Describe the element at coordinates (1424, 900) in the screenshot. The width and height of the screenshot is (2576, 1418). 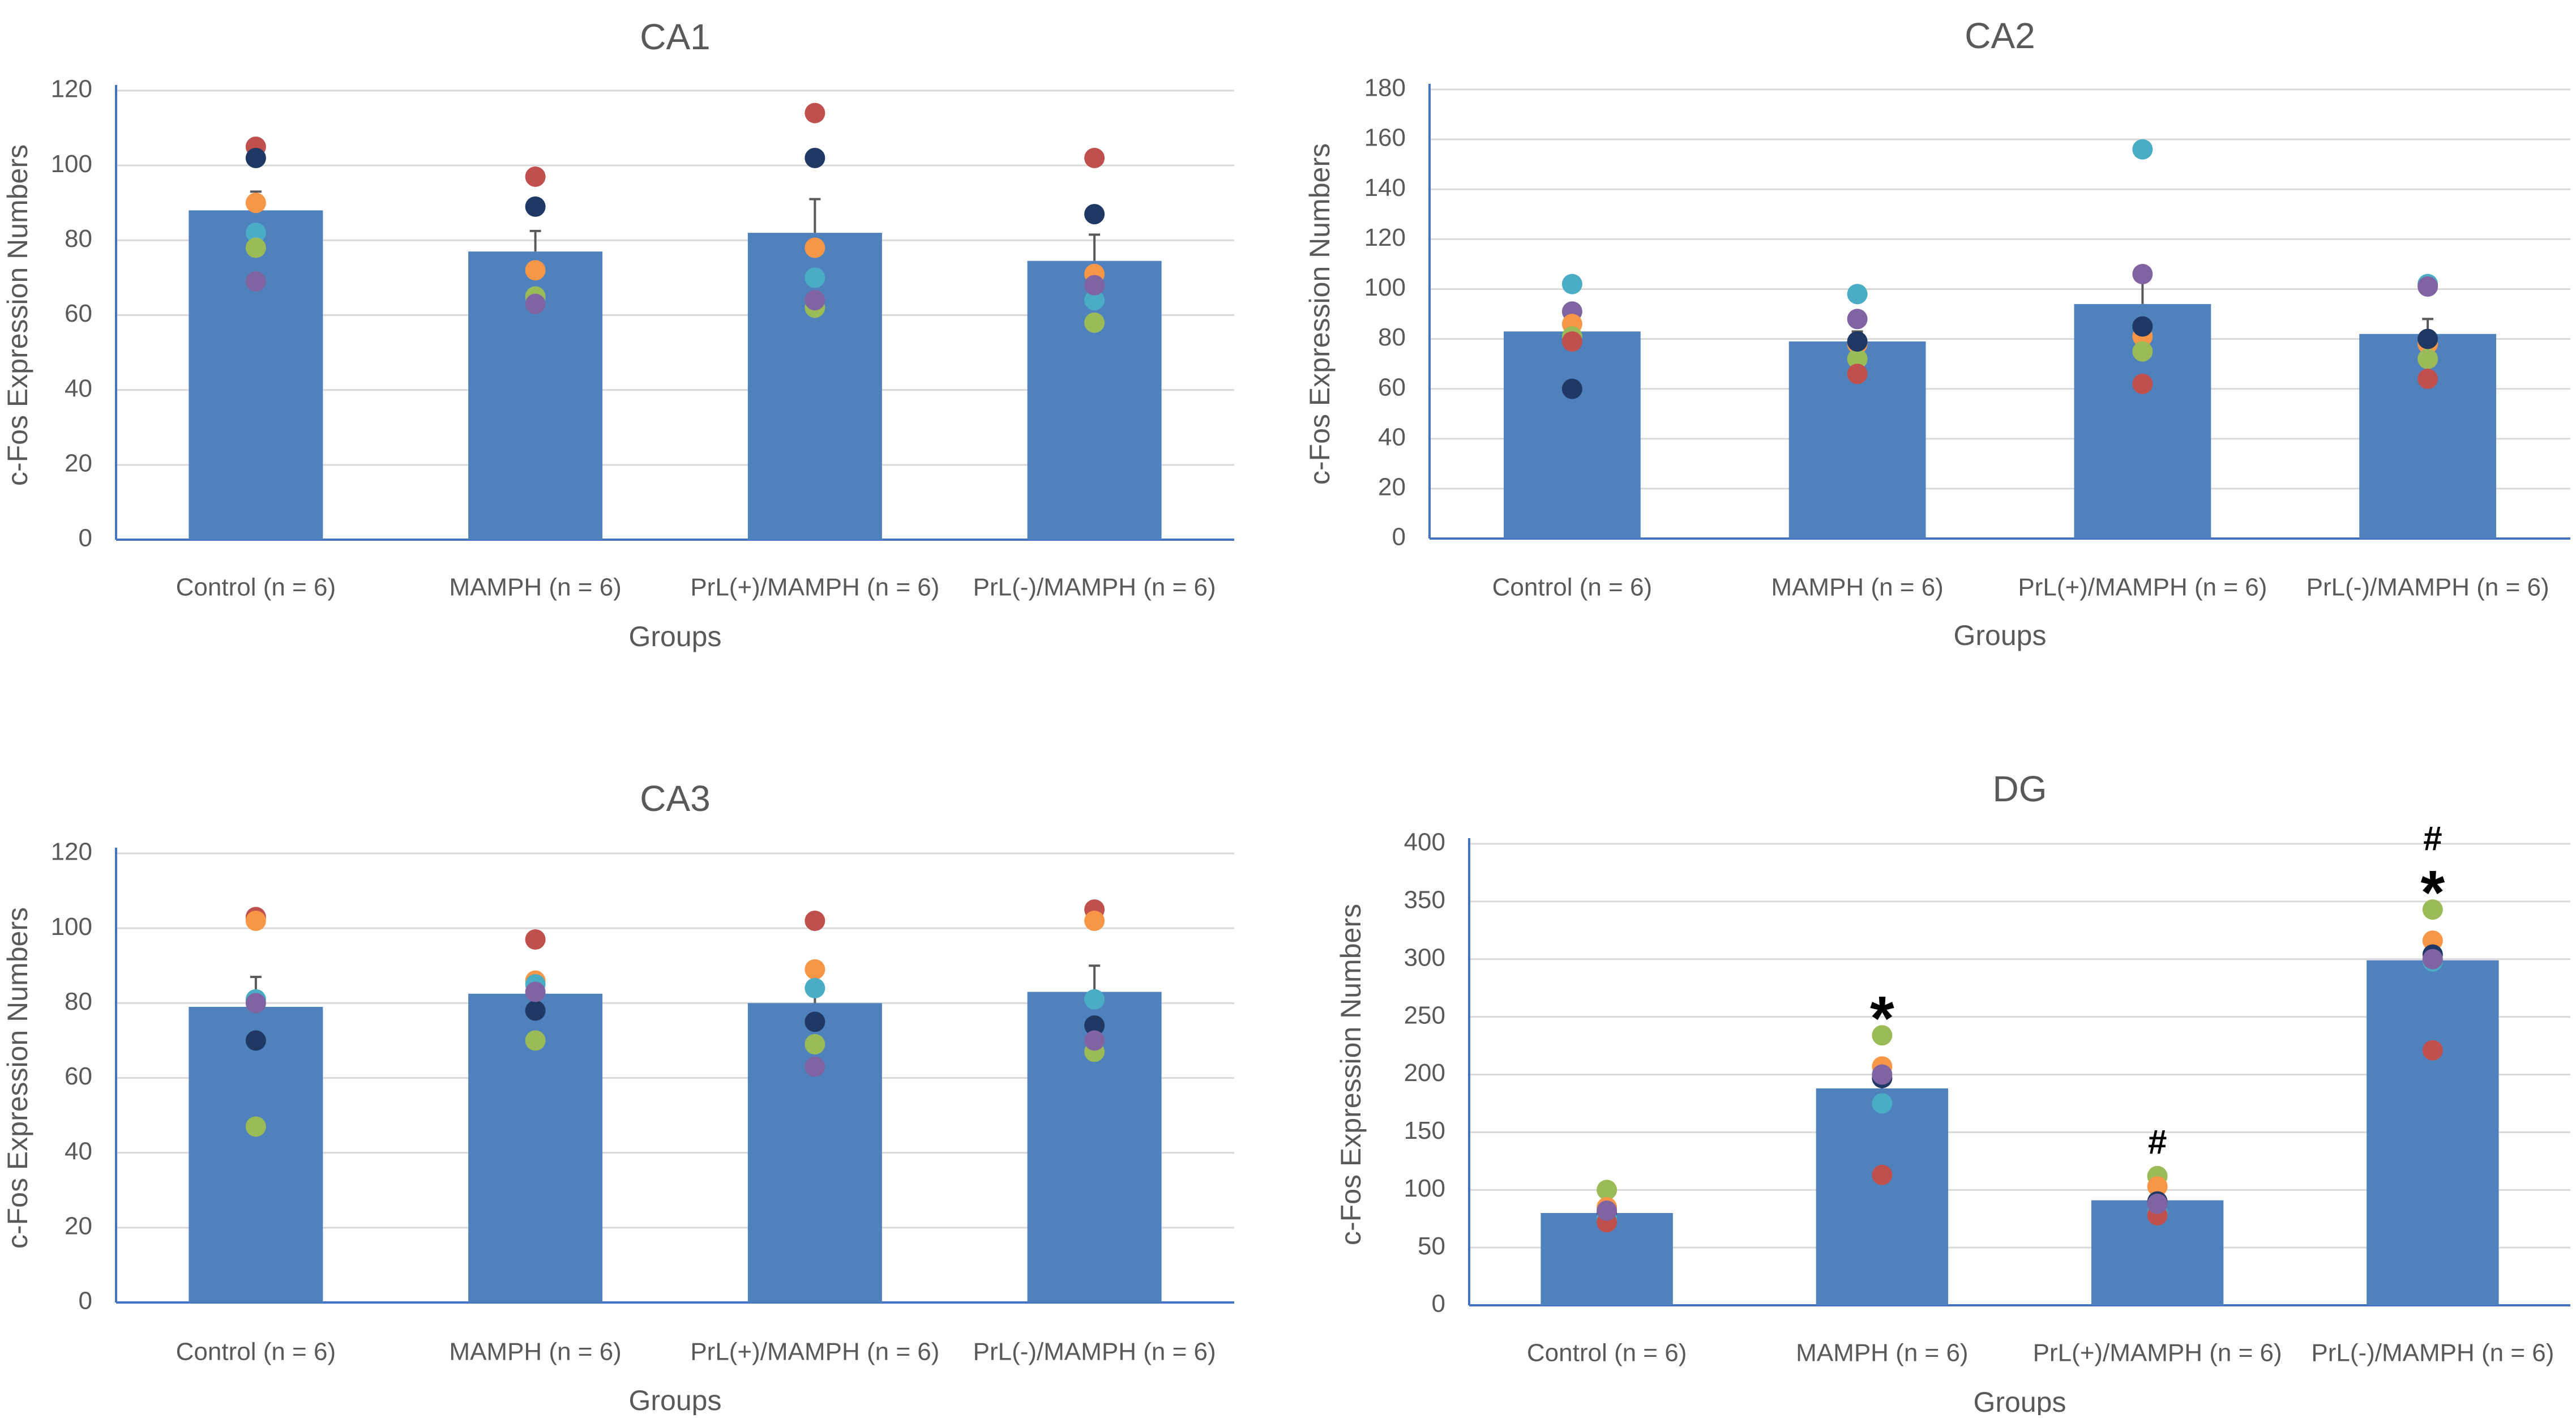
I see `y-tick-label: 350` at that location.